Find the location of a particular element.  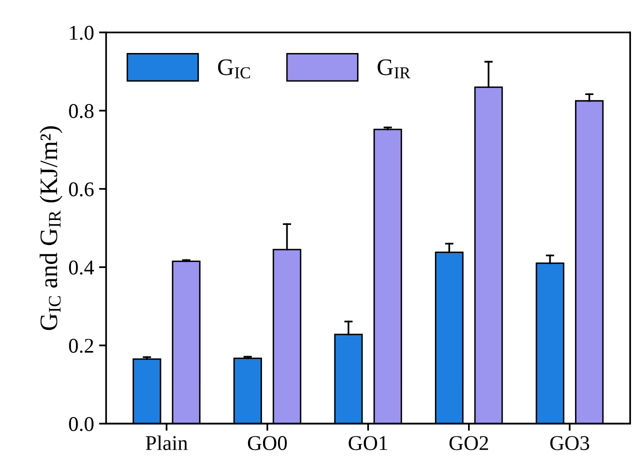

x-tick-label: Plain is located at coordinates (167, 442).